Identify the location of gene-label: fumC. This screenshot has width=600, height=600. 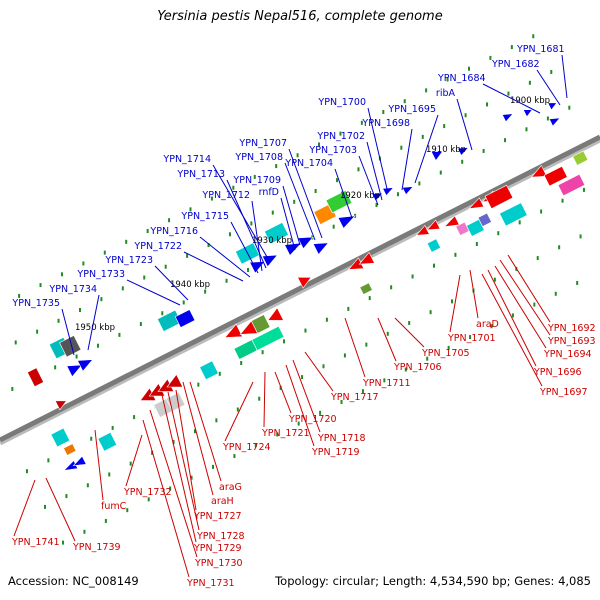
(114, 506).